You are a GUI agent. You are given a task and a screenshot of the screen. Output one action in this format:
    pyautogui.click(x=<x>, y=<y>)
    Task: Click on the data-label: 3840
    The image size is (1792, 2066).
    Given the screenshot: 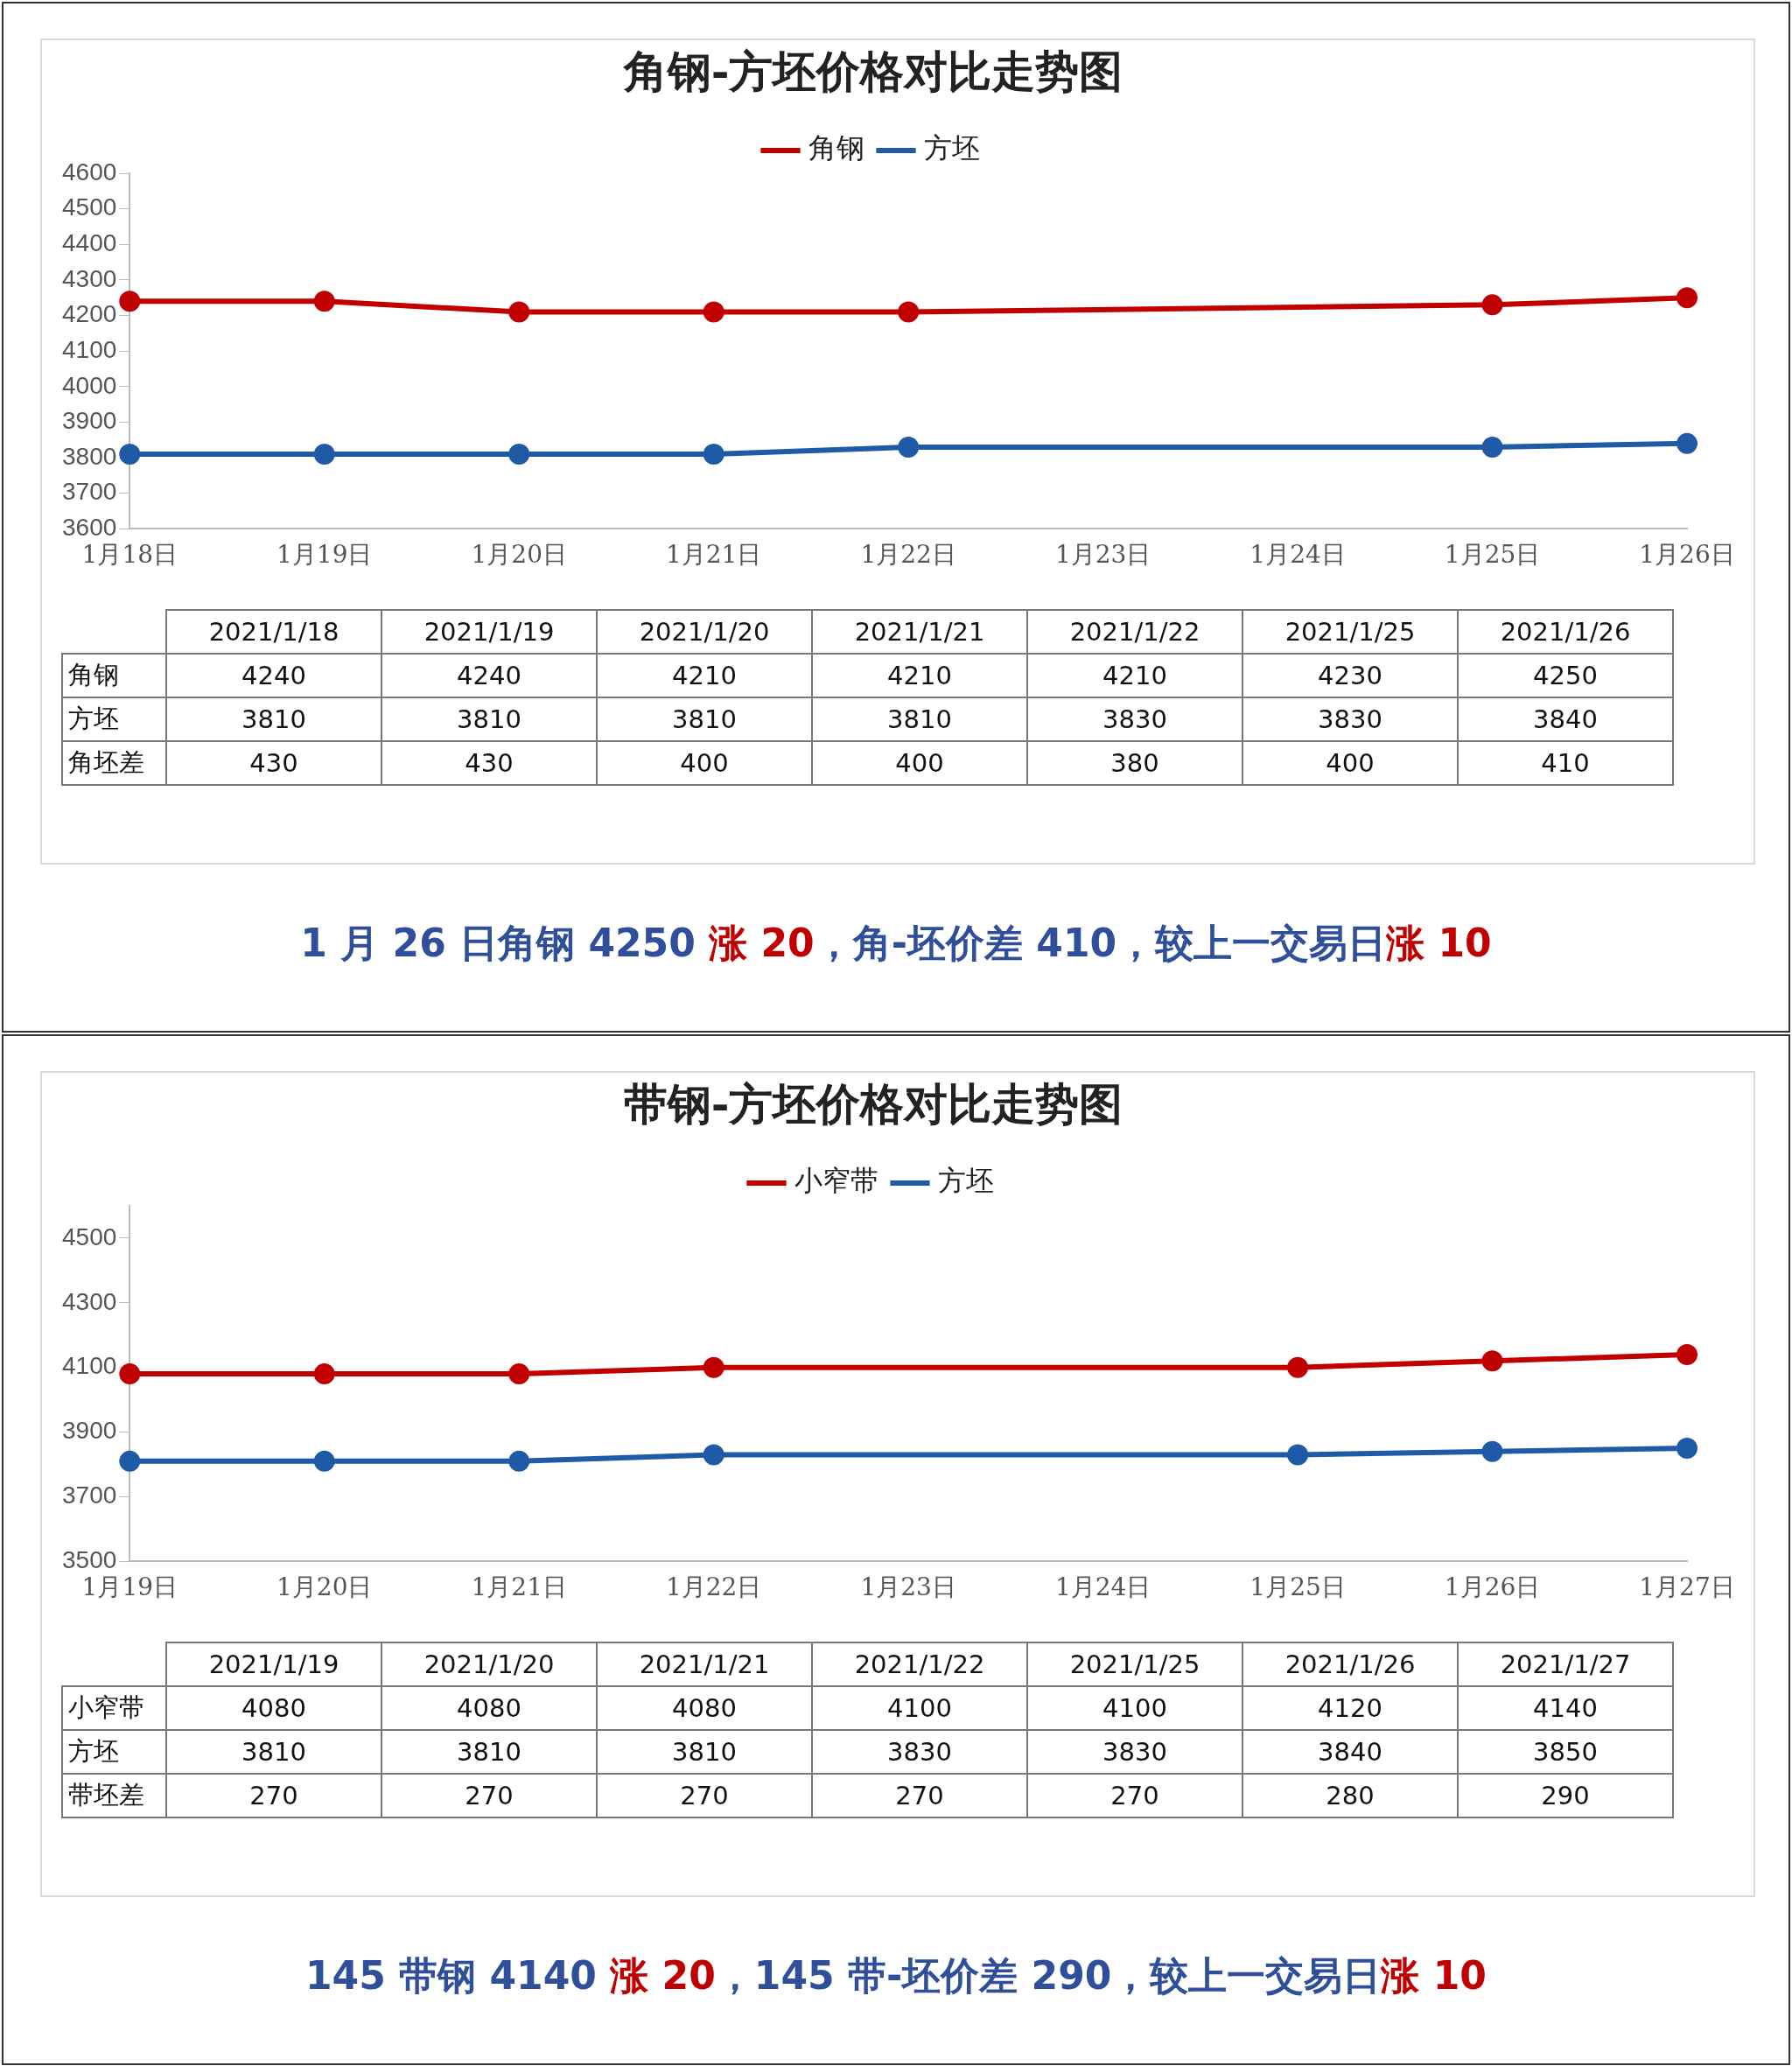 What is the action you would take?
    pyautogui.click(x=1350, y=1752)
    